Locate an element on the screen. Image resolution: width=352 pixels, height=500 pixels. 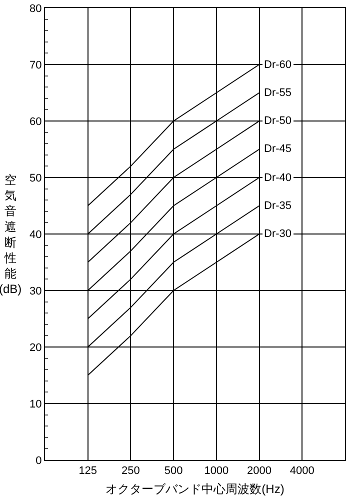
series-label: Dr-55 is located at coordinates (278, 93).